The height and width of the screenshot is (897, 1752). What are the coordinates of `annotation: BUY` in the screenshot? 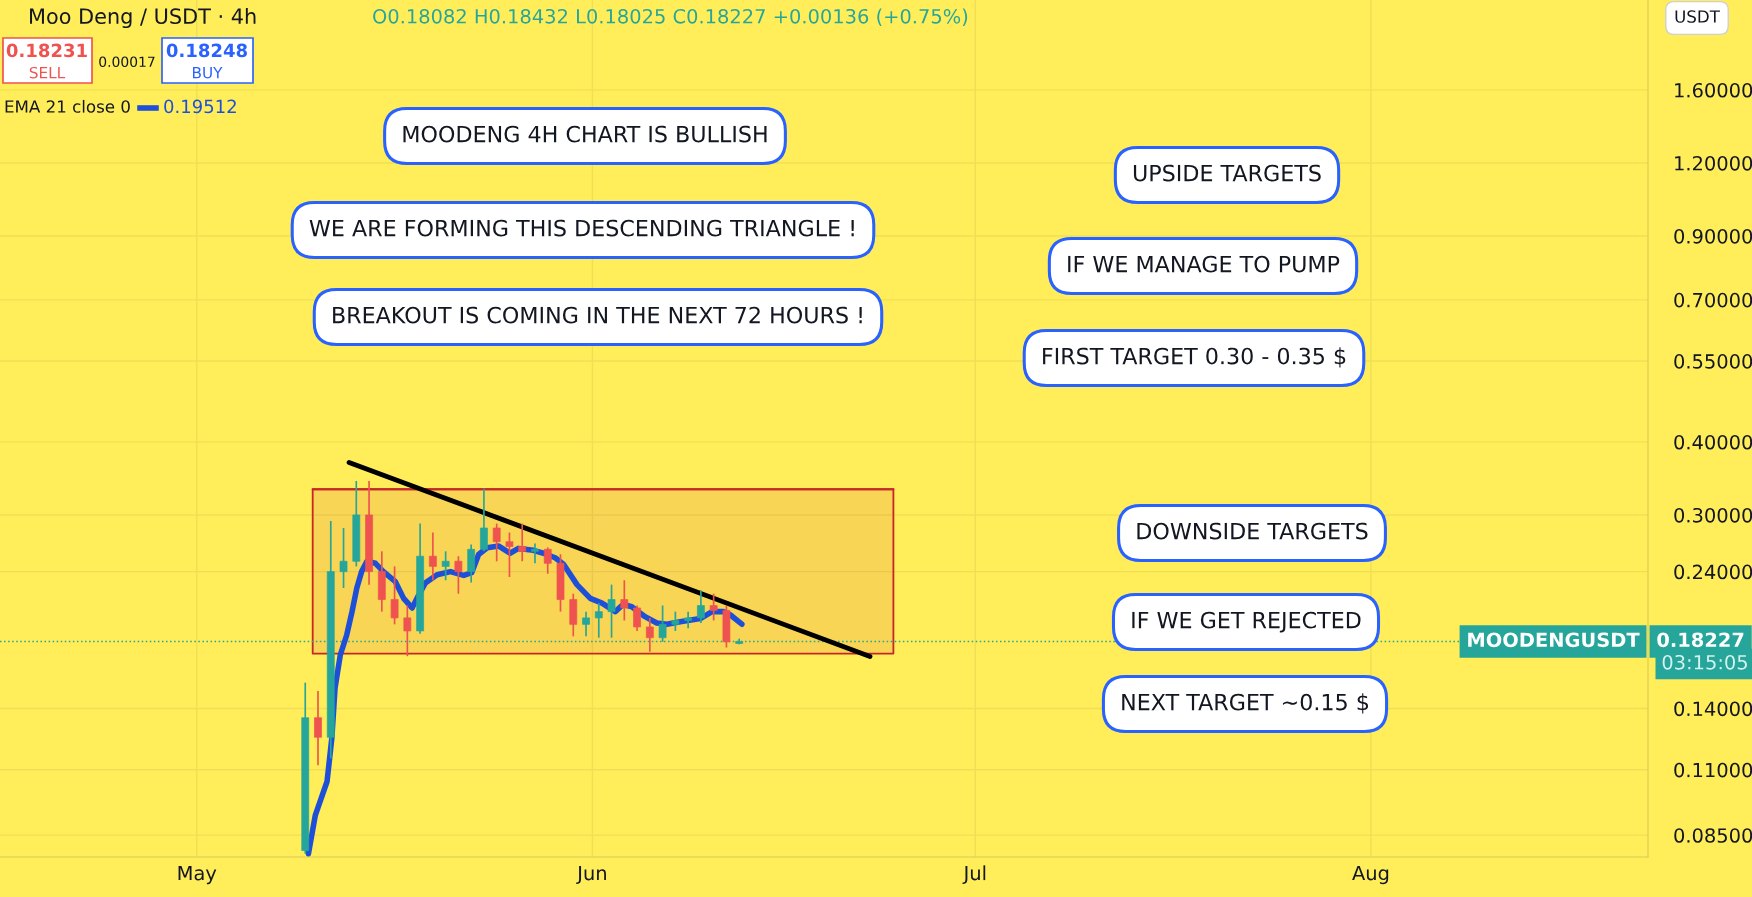 It's located at (208, 73).